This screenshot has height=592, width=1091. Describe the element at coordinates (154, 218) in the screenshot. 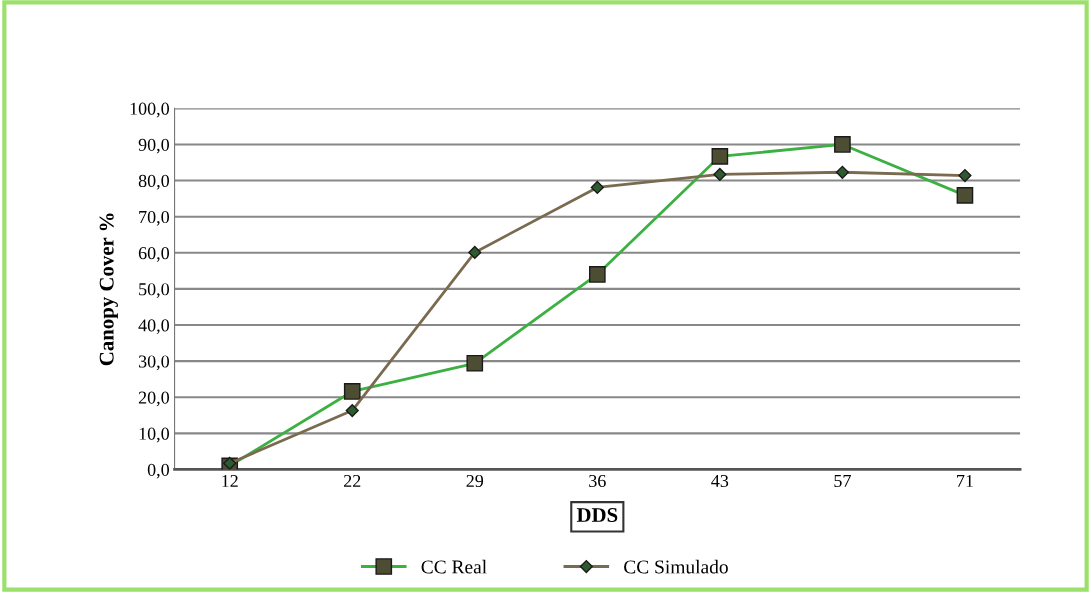

I see `y-tick-label: 70,0` at that location.